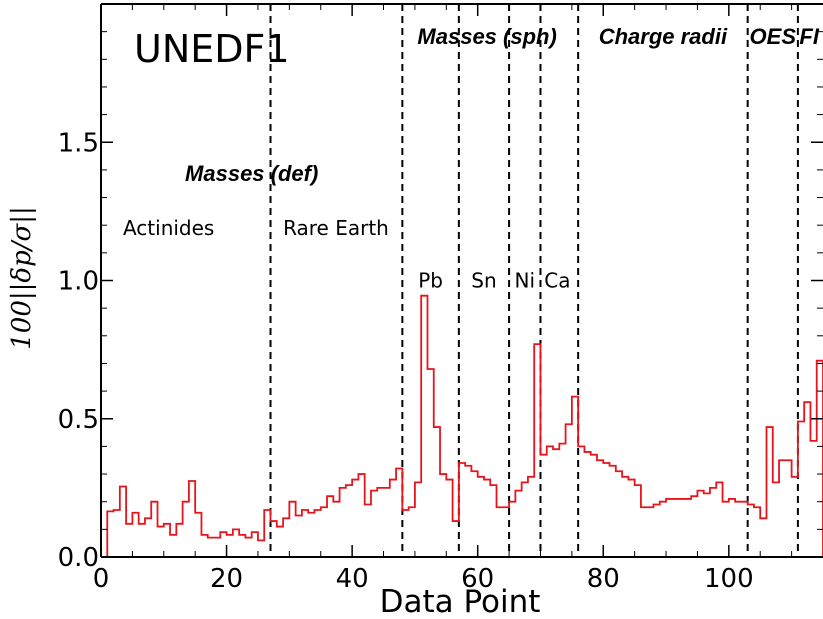  What do you see at coordinates (78, 558) in the screenshot?
I see `y-tick-label: 0.0` at bounding box center [78, 558].